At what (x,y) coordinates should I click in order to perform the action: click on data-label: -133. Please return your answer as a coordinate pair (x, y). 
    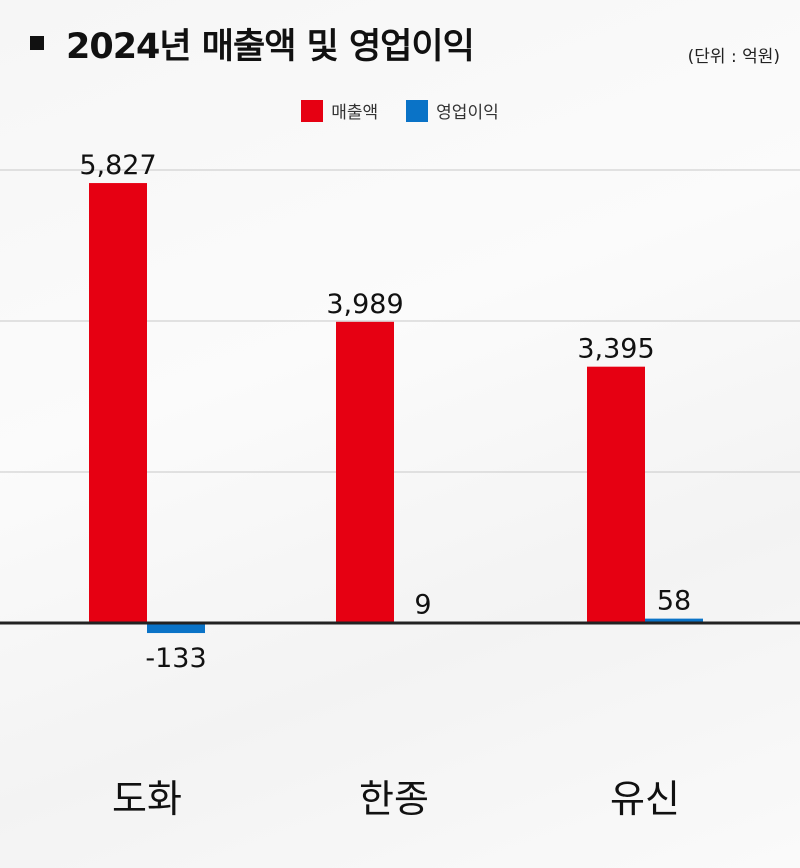
    Looking at the image, I should click on (175, 658).